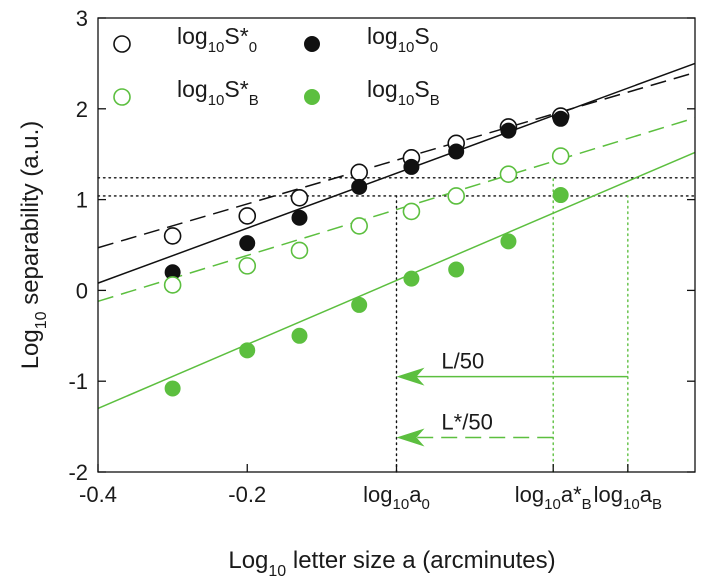  I want to click on legend-mainsub-2: B, so click(254, 100).